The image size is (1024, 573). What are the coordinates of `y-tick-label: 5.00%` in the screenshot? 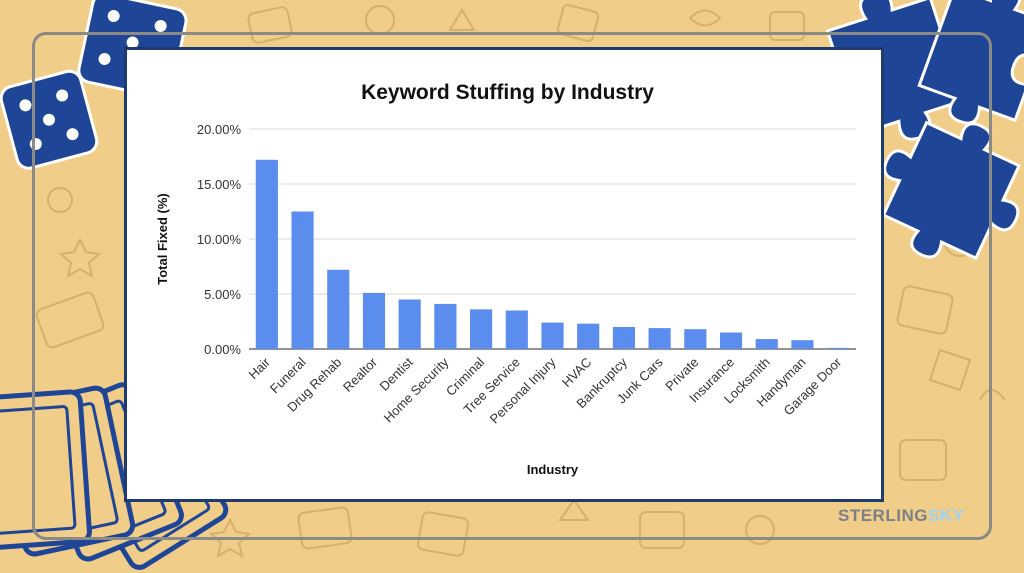 It's located at (222, 294).